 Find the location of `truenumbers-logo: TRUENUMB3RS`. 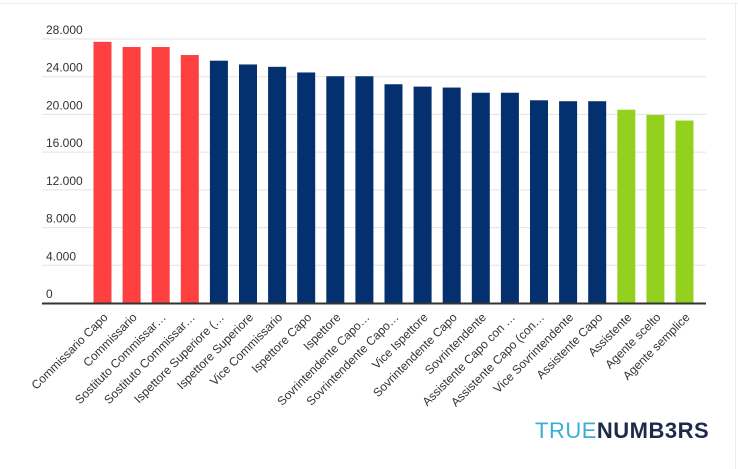

truenumbers-logo: TRUENUMB3RS is located at coordinates (622, 431).